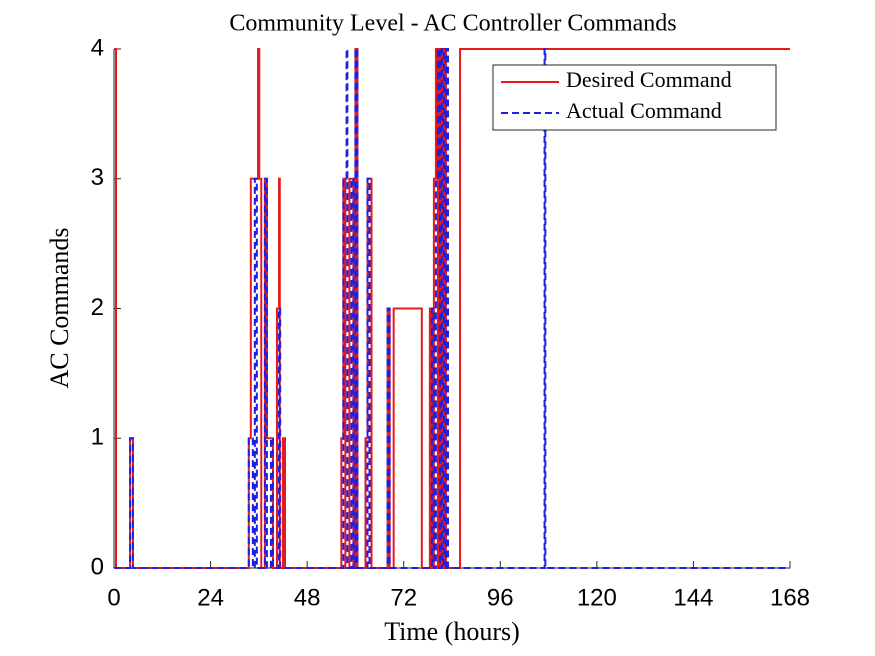 The width and height of the screenshot is (875, 656). What do you see at coordinates (790, 597) in the screenshot?
I see `x-tick-label: 168` at bounding box center [790, 597].